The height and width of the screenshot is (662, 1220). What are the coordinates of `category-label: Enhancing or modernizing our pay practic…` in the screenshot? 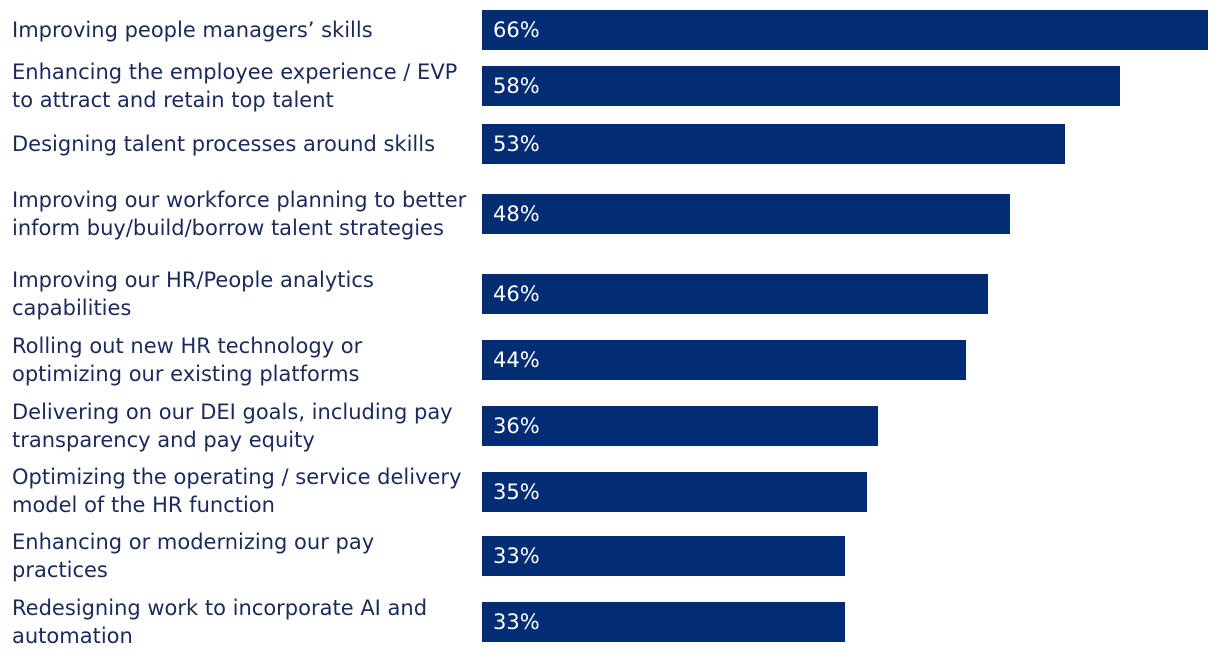 It's located at (193, 556).